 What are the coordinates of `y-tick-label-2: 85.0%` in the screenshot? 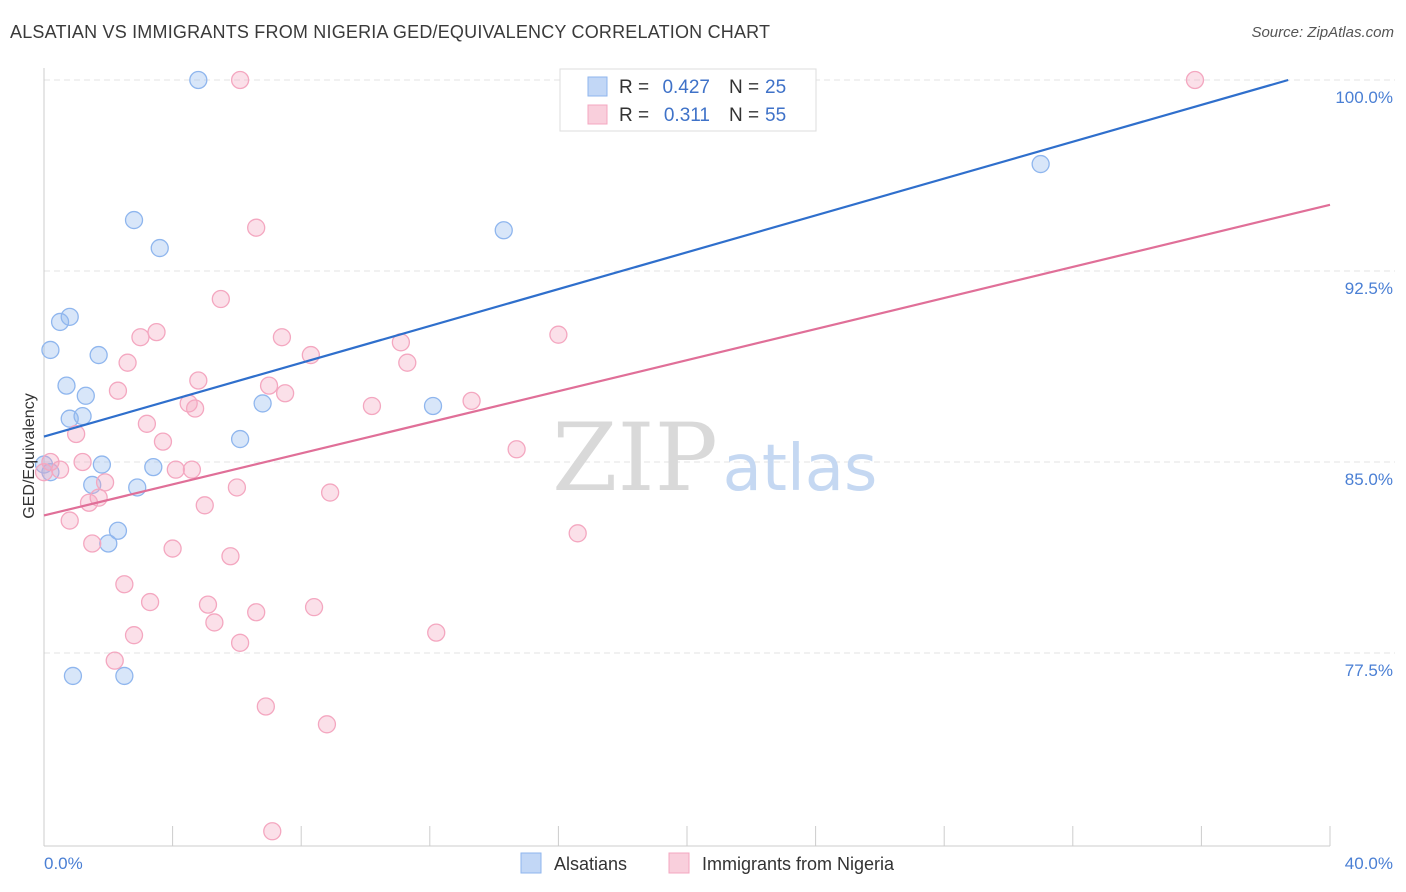 It's located at (1369, 479).